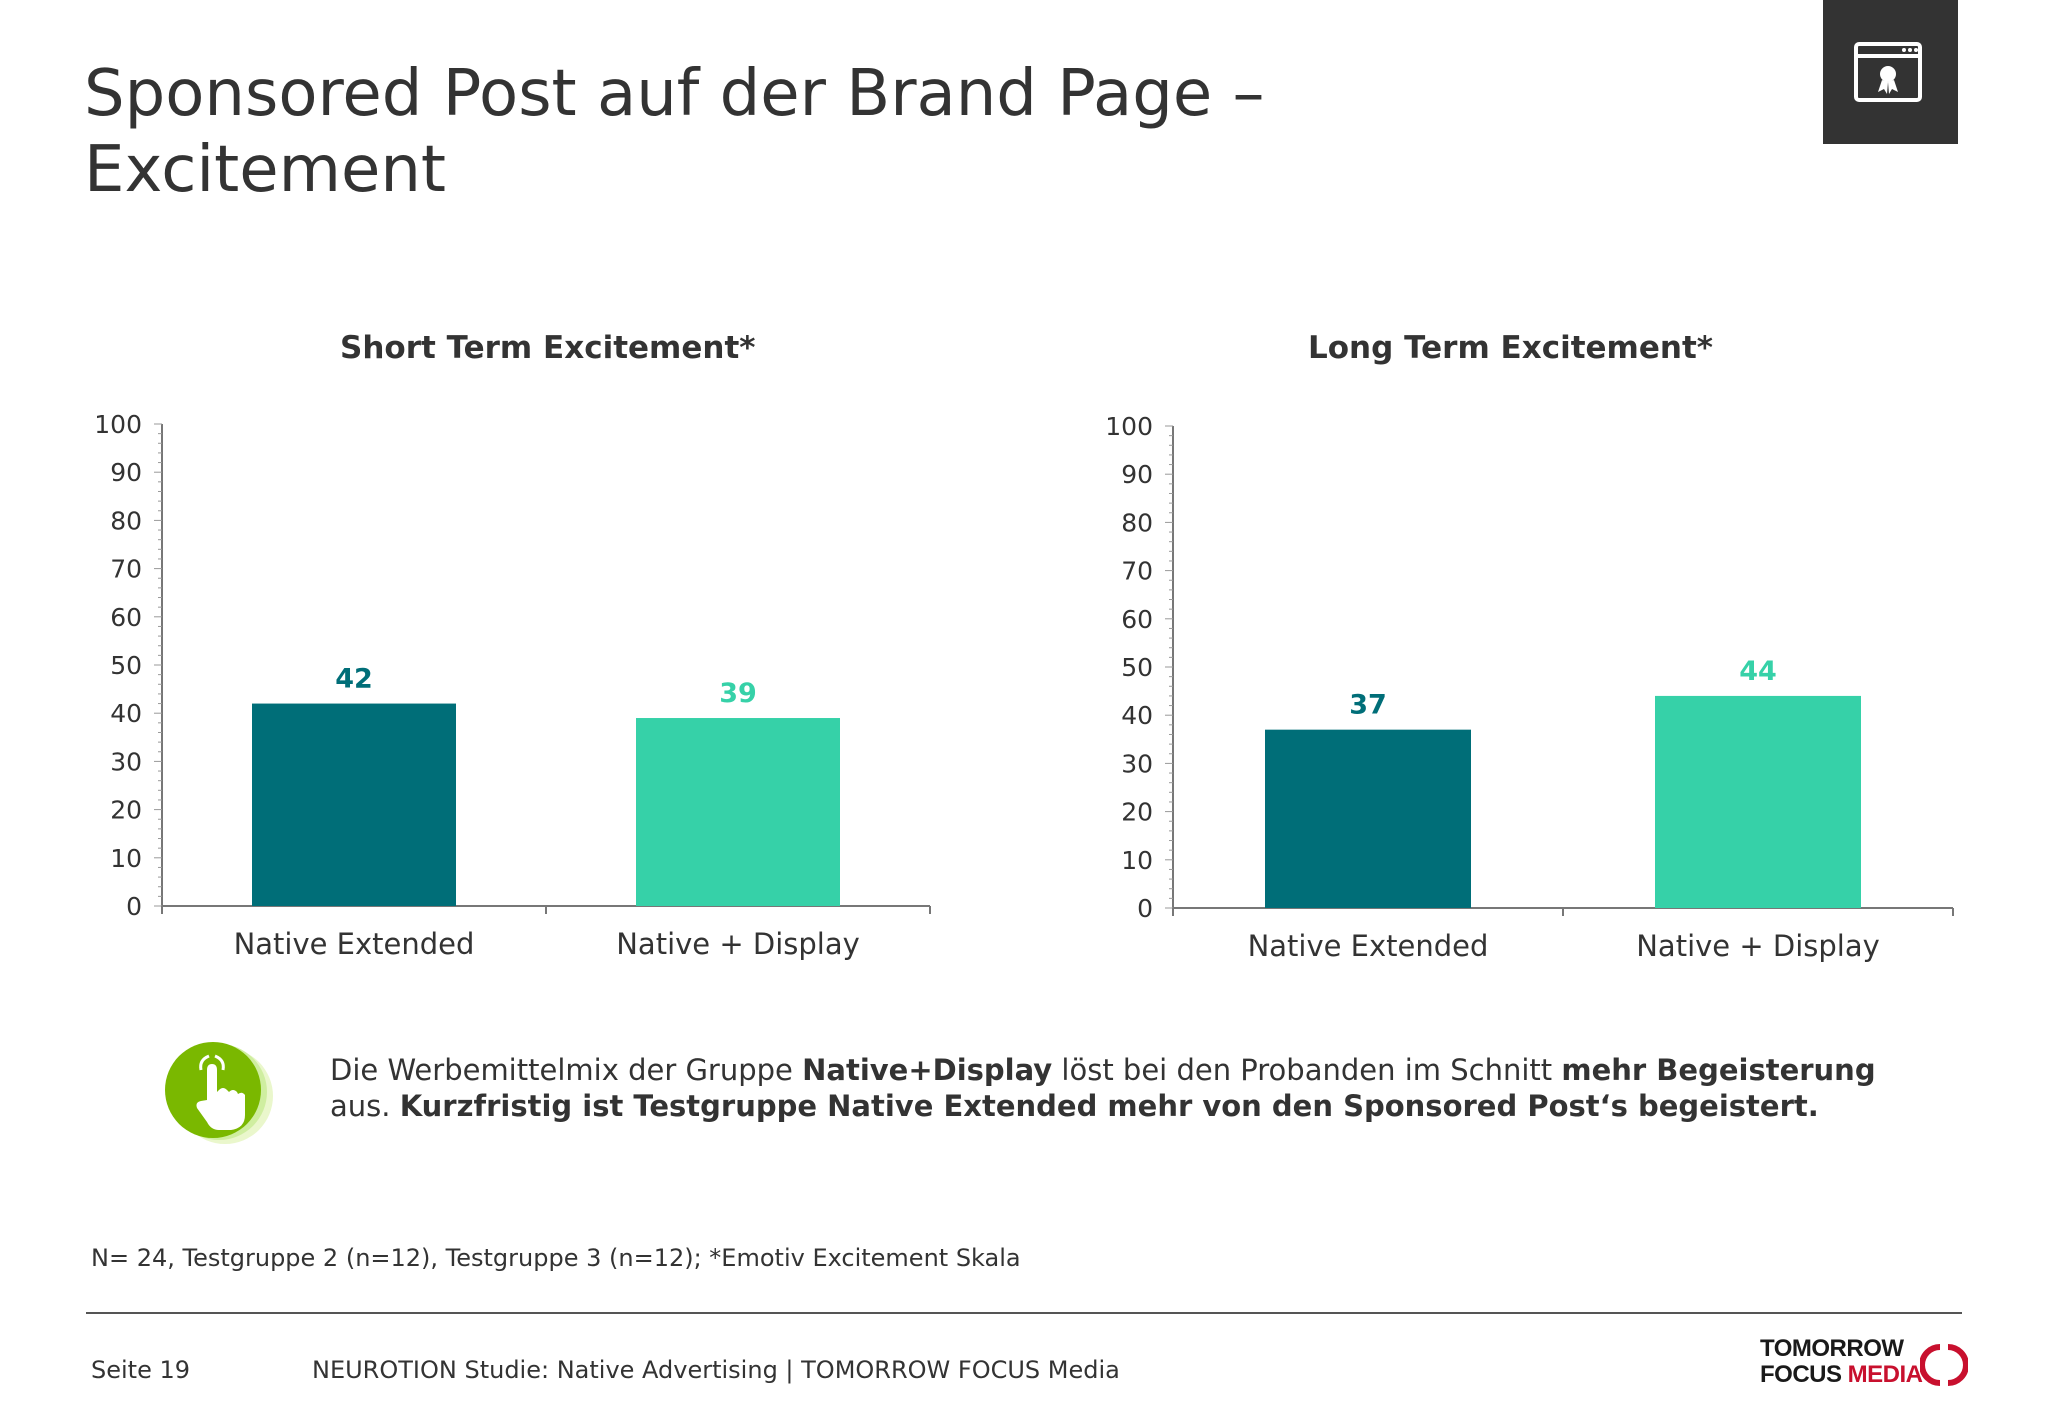 The image size is (2048, 1418). I want to click on chart-title: Long Term Excitement*, so click(1510, 348).